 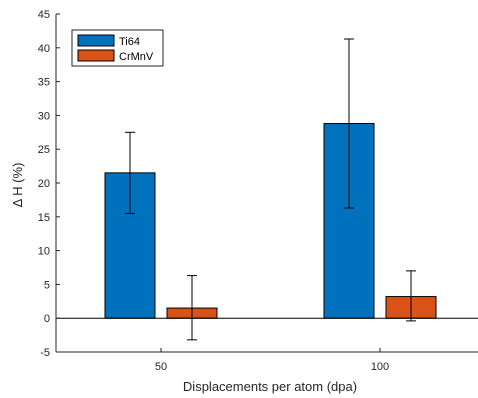 I want to click on y-tick-label: 0, so click(x=47, y=319).